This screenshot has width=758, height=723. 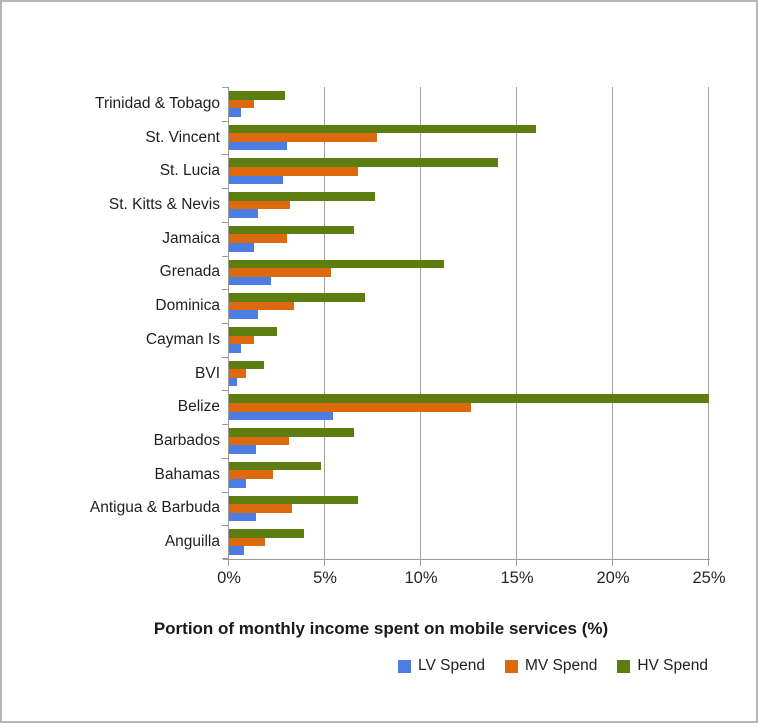 What do you see at coordinates (192, 542) in the screenshot?
I see `category-label-13: Anguilla` at bounding box center [192, 542].